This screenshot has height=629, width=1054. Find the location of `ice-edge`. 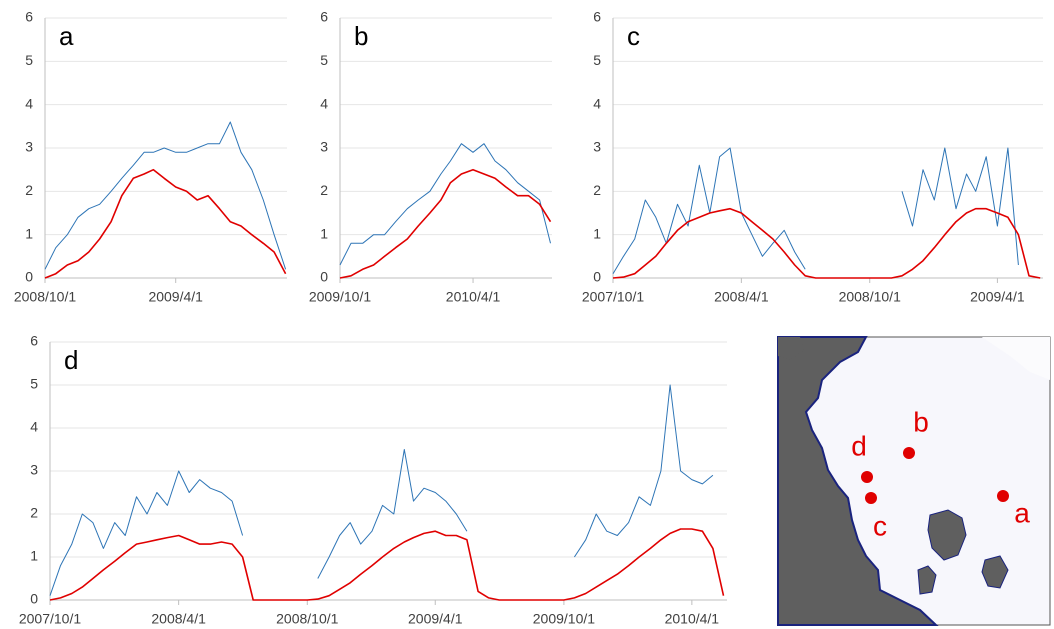

ice-edge is located at coordinates (1016, 358).